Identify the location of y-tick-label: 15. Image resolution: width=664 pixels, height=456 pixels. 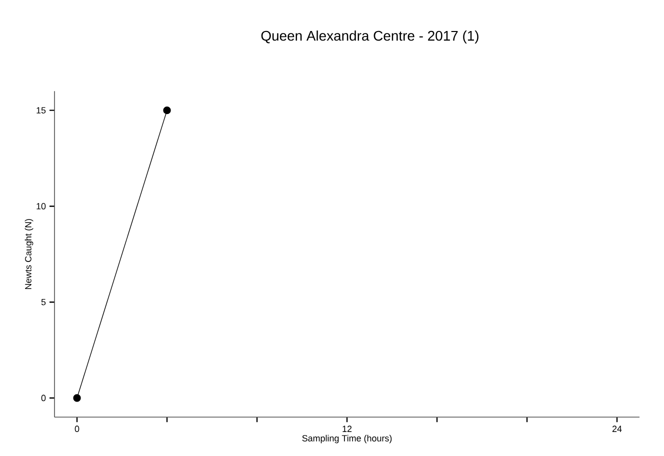
(41, 110).